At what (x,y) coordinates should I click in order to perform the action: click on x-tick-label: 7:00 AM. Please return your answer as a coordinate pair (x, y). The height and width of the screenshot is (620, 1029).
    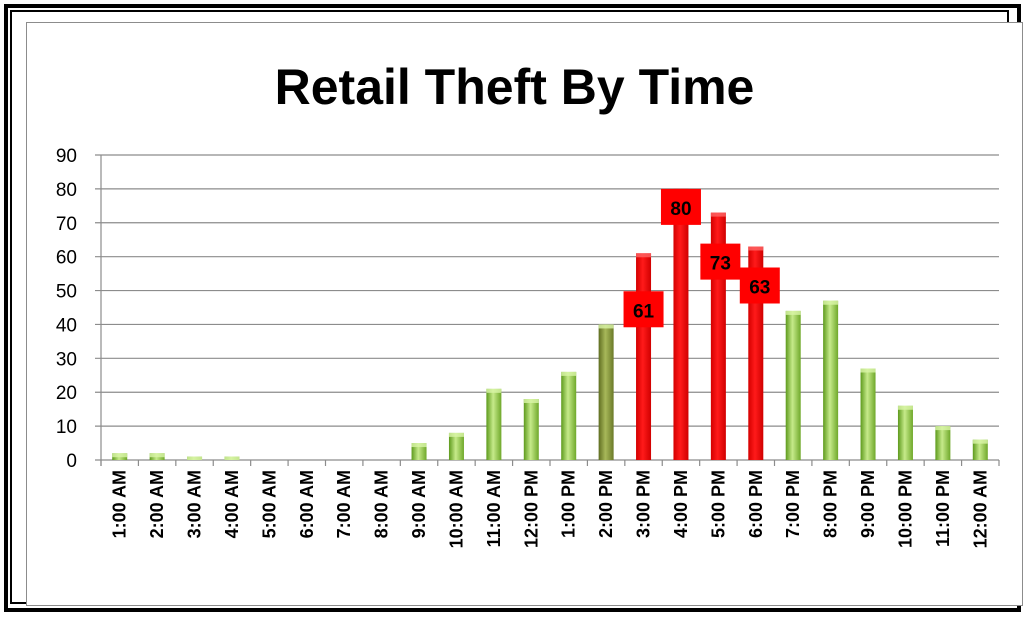
    Looking at the image, I should click on (344, 504).